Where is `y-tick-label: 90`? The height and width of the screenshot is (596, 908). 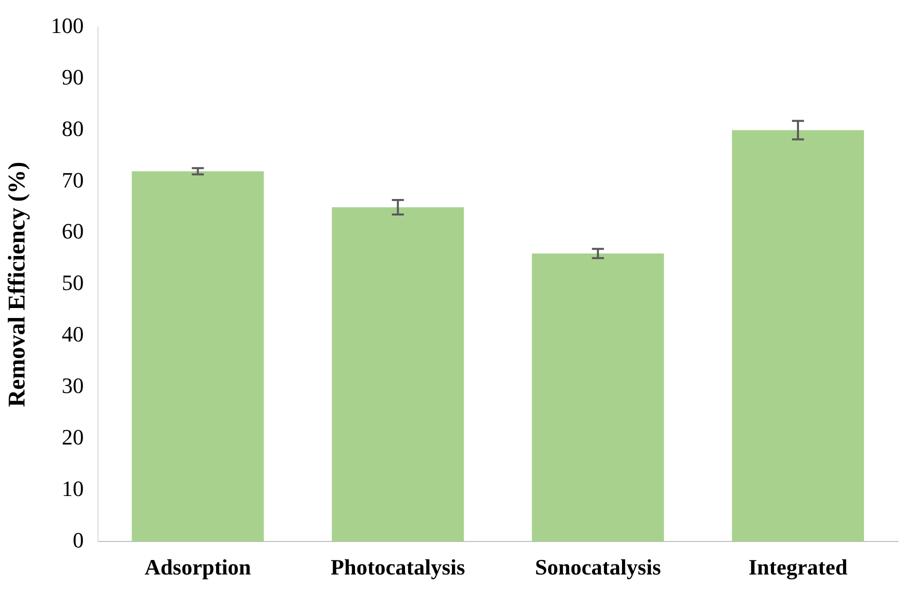
y-tick-label: 90 is located at coordinates (73, 77).